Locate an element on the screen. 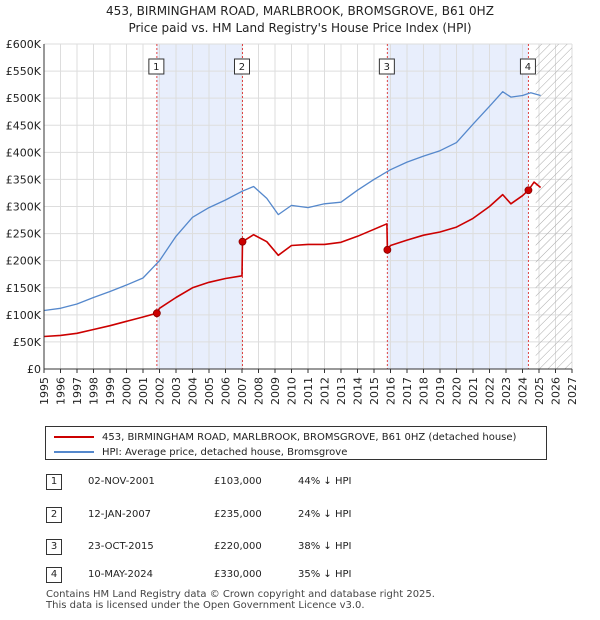  sale-number-label: 1 is located at coordinates (156, 67).